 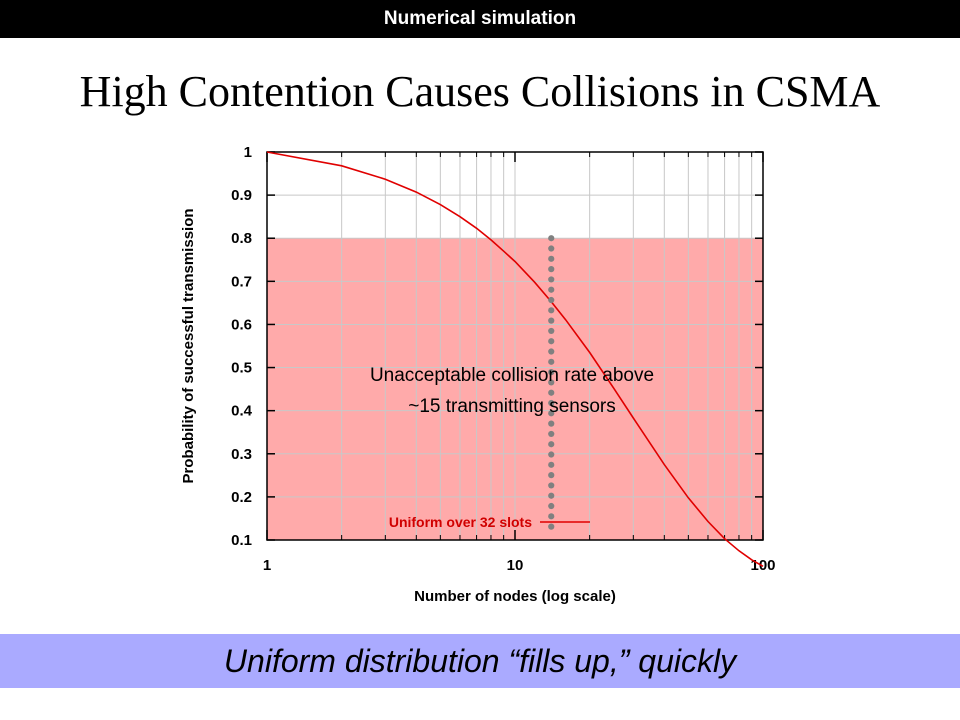 What do you see at coordinates (512, 406) in the screenshot?
I see `annotation-line-2: ~15 transmitting sensors` at bounding box center [512, 406].